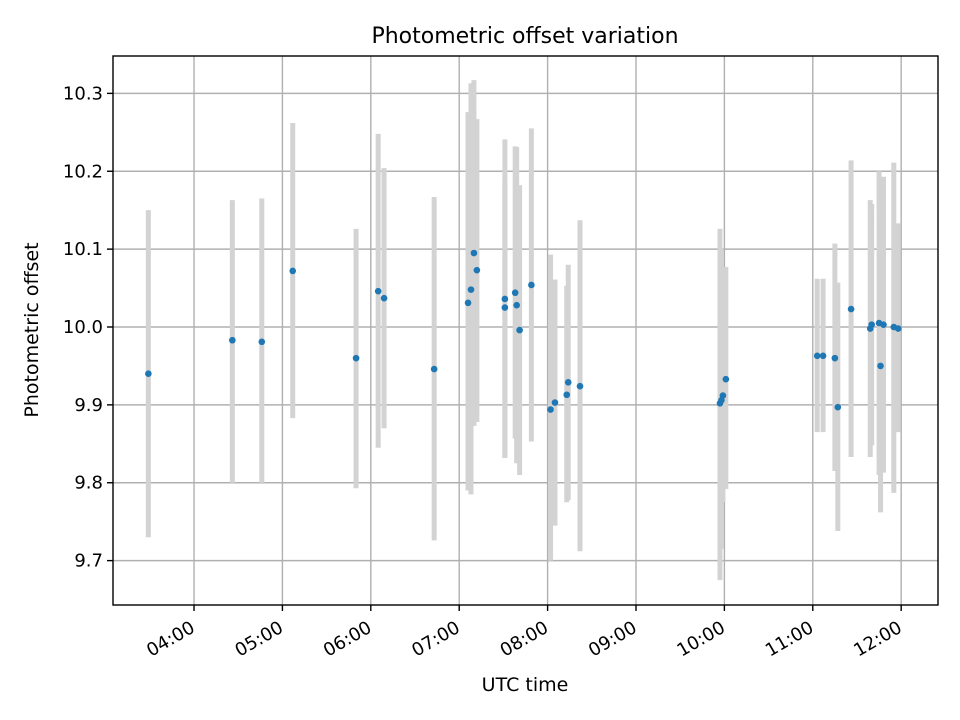 This screenshot has width=960, height=720. What do you see at coordinates (83, 171) in the screenshot?
I see `y-tick-label: 10.2` at bounding box center [83, 171].